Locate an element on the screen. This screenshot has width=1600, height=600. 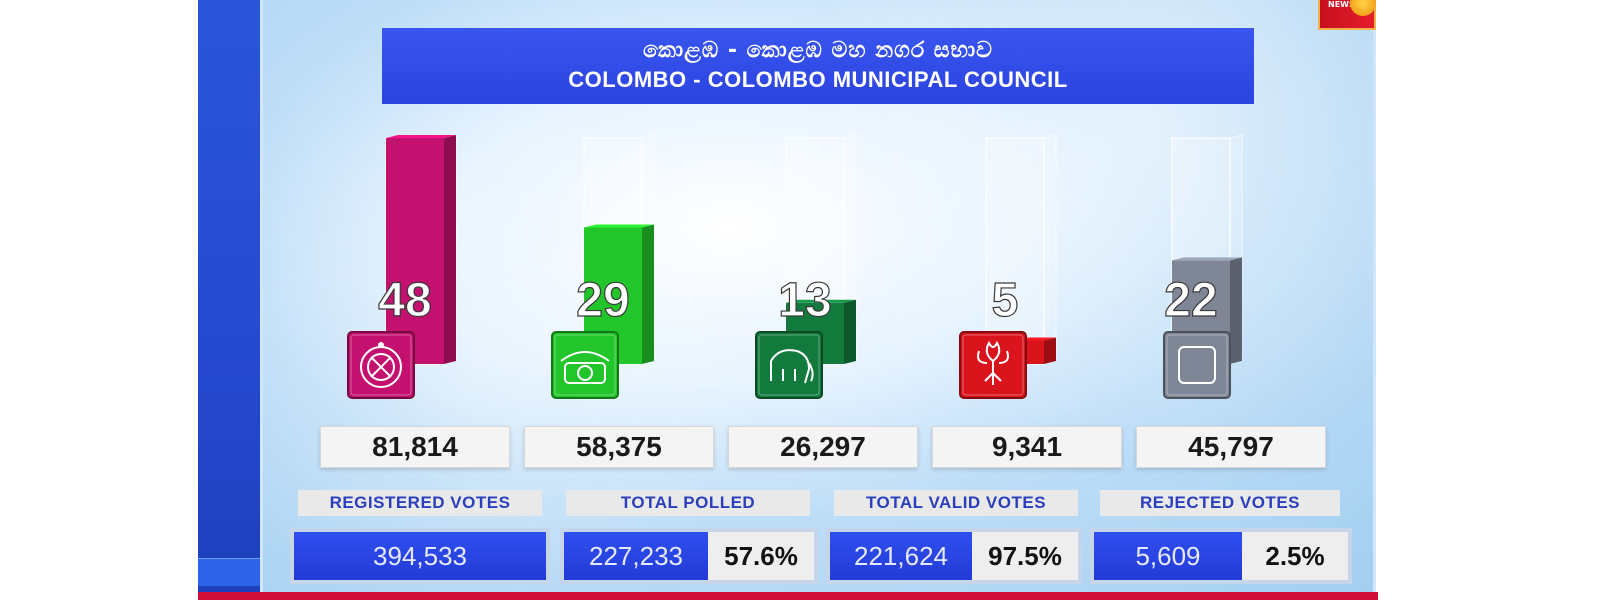
box-icon is located at coordinates (1197, 365).